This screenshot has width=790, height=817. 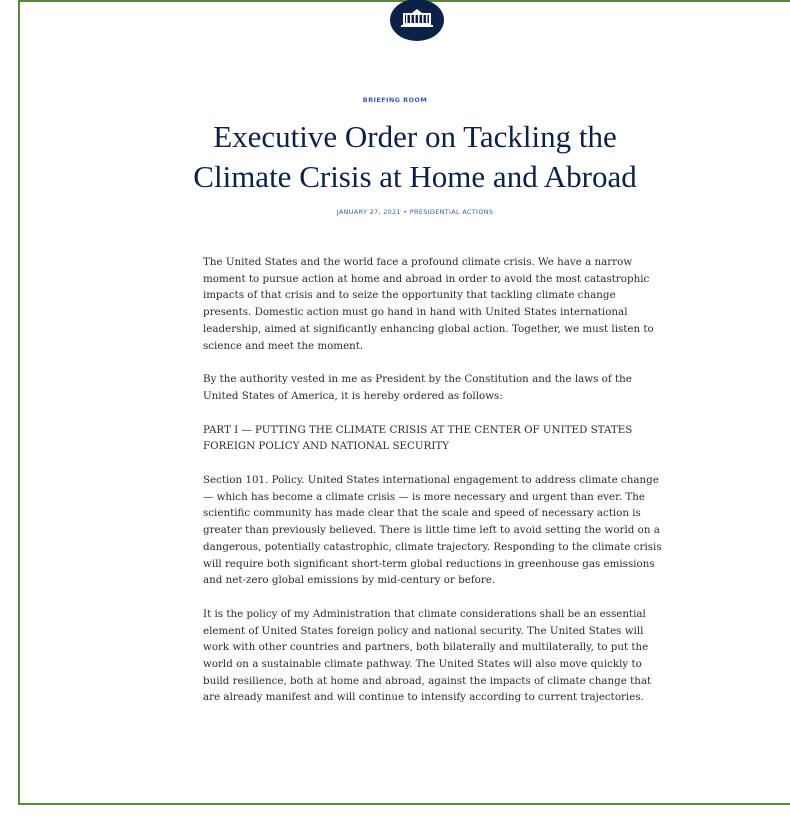 I want to click on section-label: BRIEFING ROOM, so click(x=395, y=100).